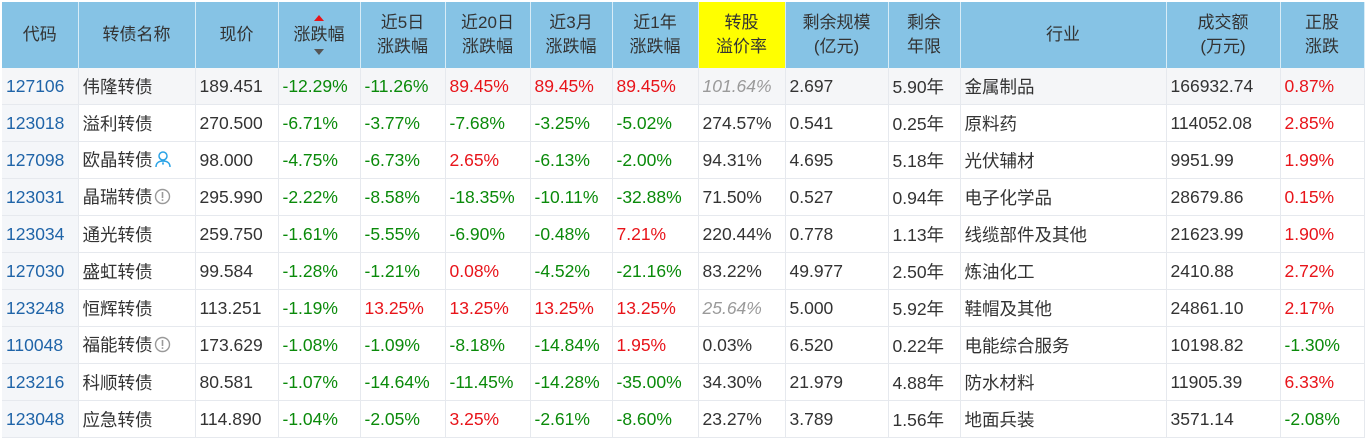 This screenshot has width=1367, height=441. Describe the element at coordinates (1207, 344) in the screenshot. I see `turnover-value: 10198.82` at that location.